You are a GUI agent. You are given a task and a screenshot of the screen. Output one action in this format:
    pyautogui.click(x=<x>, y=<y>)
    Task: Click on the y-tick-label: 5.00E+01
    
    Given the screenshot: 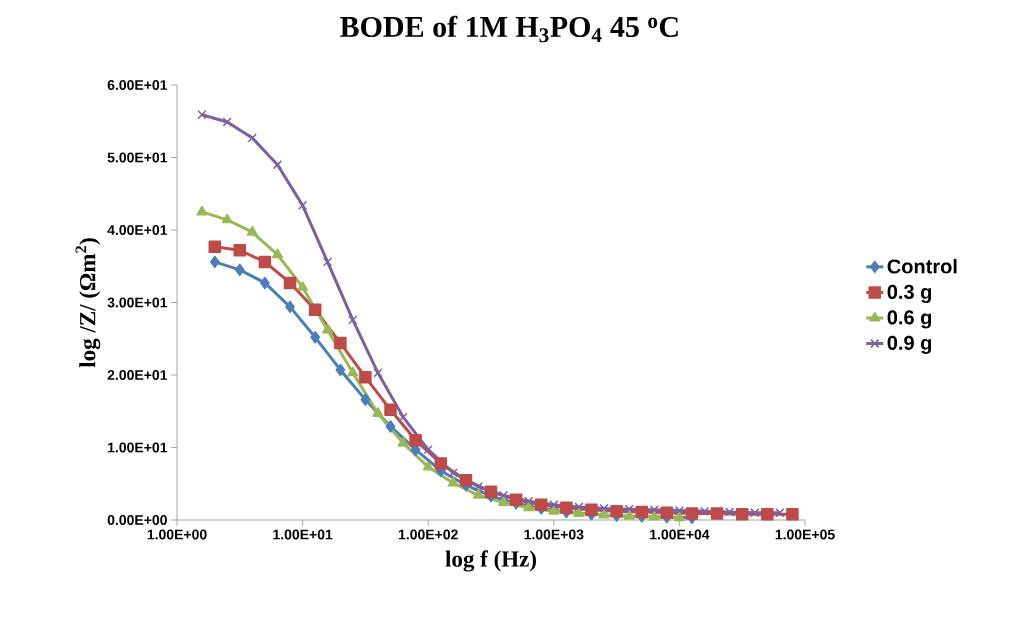 What is the action you would take?
    pyautogui.click(x=137, y=157)
    